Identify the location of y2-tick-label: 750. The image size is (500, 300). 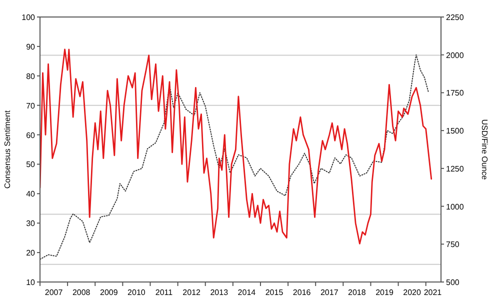
(453, 245).